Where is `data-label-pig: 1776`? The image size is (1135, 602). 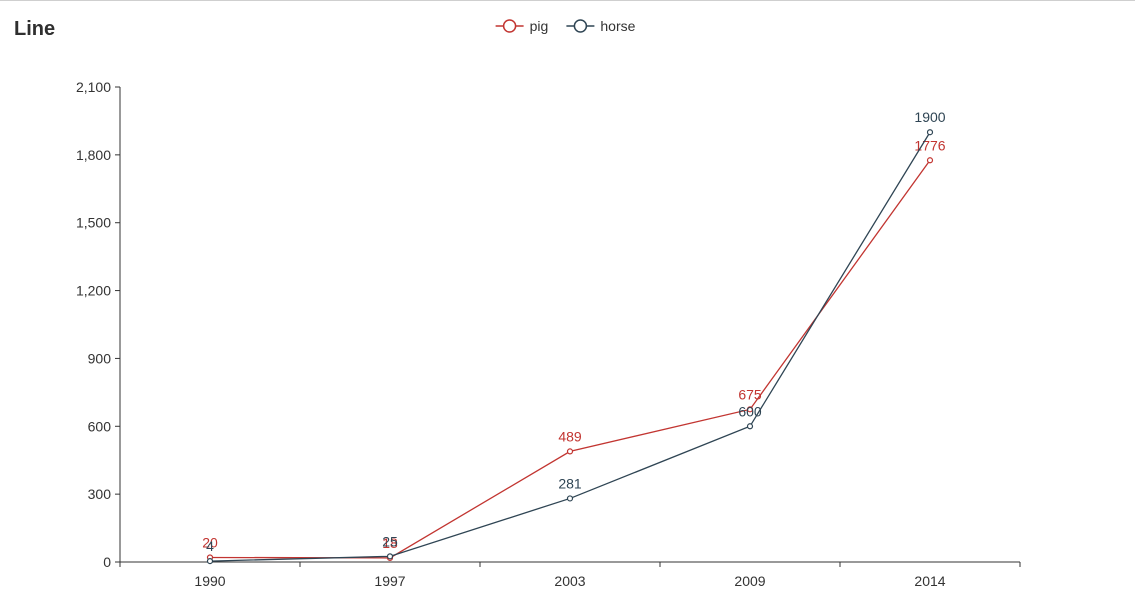
data-label-pig: 1776 is located at coordinates (929, 145).